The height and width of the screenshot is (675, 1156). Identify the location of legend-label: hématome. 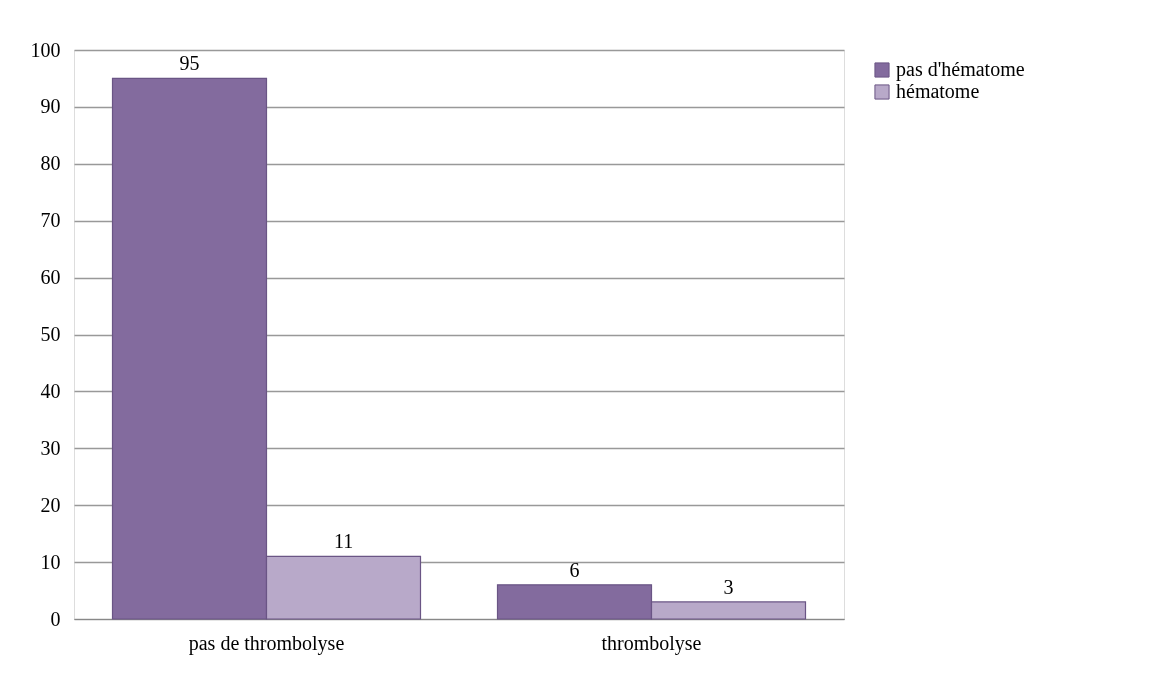
(938, 91).